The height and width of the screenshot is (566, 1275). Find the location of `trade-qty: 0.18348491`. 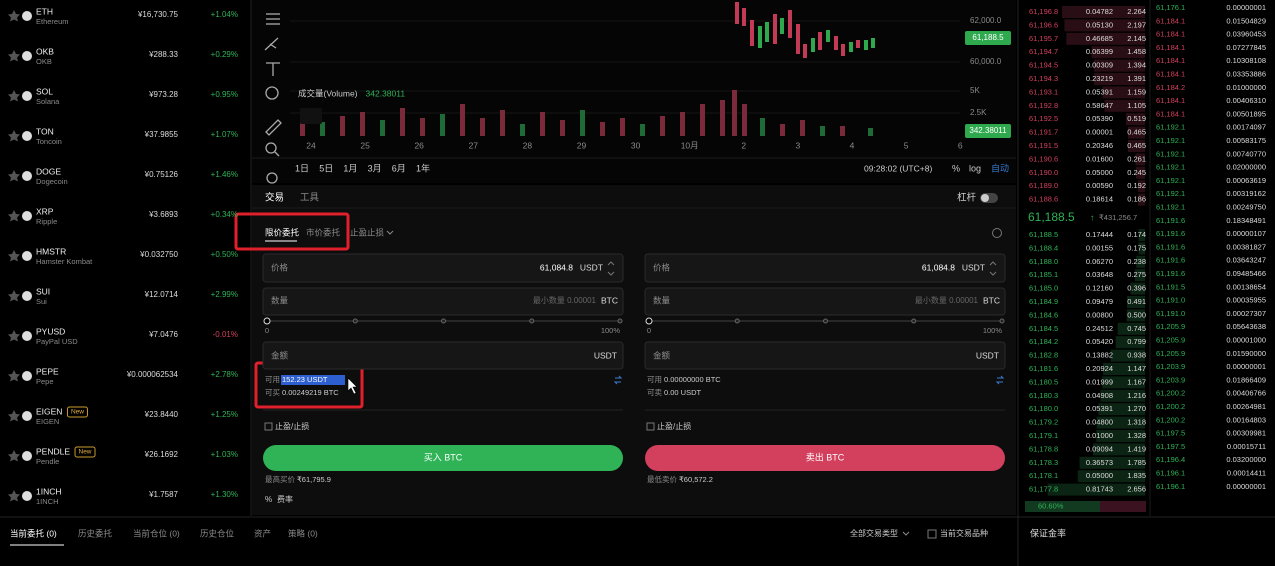

trade-qty: 0.18348491 is located at coordinates (1246, 220).